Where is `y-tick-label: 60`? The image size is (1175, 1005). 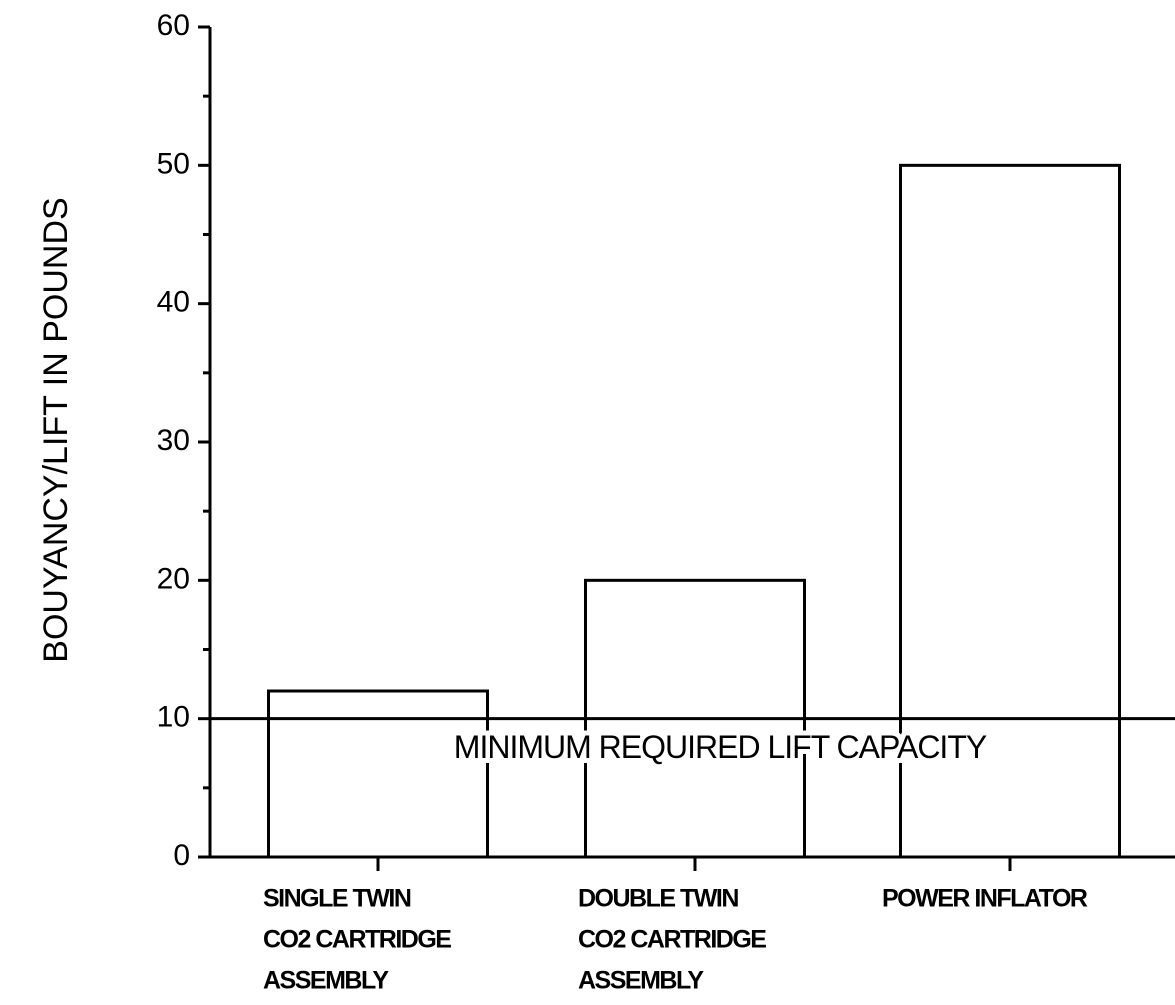 y-tick-label: 60 is located at coordinates (173, 25).